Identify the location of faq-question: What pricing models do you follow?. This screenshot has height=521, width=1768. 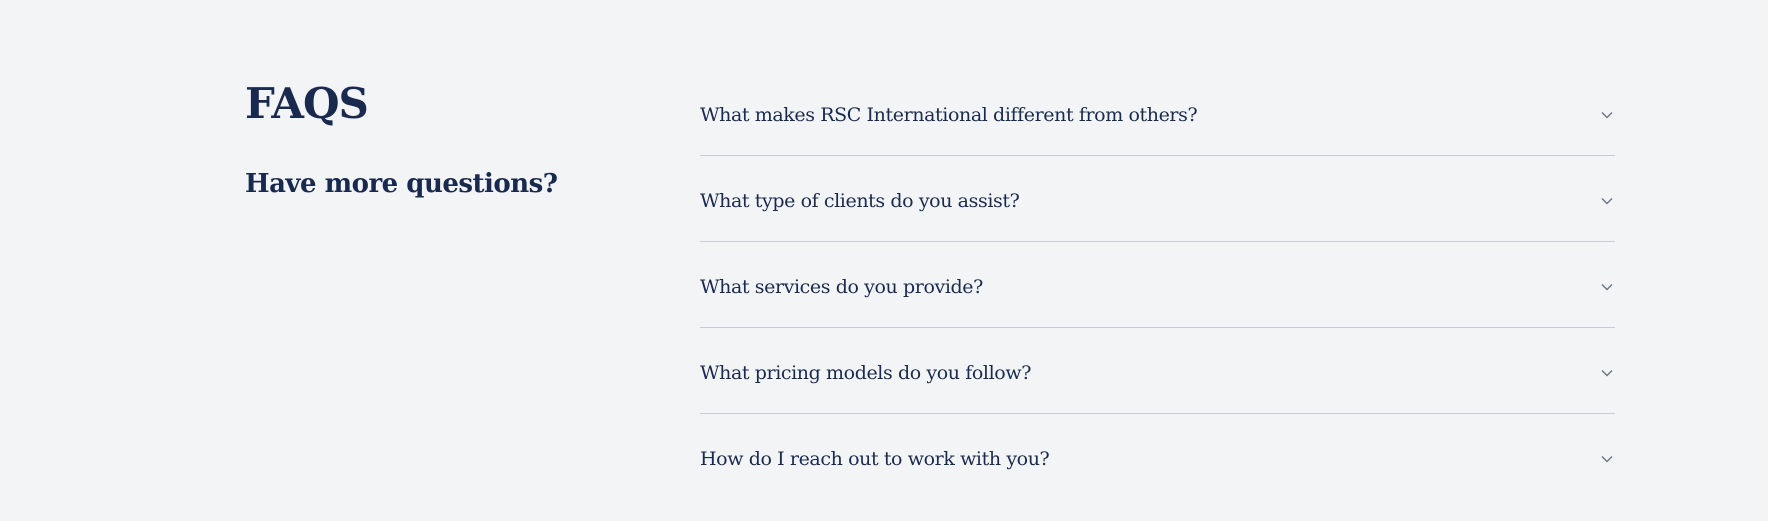
(865, 372).